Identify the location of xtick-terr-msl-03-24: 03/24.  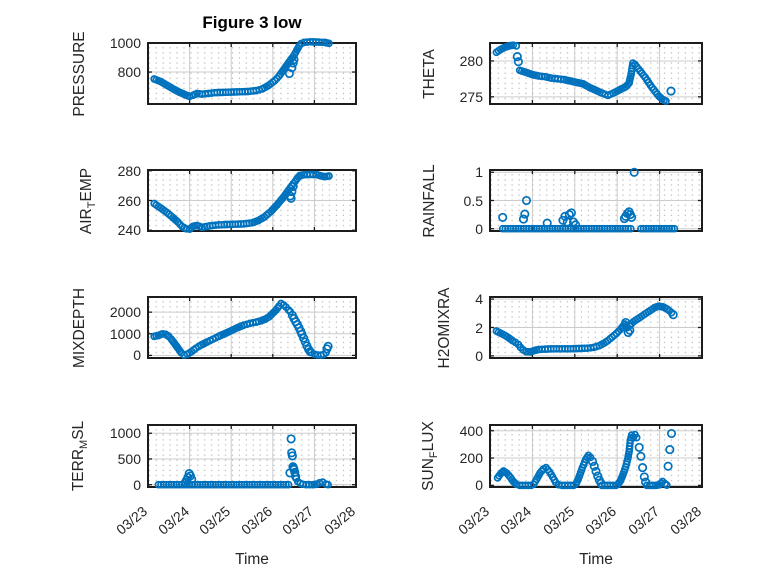
(173, 520).